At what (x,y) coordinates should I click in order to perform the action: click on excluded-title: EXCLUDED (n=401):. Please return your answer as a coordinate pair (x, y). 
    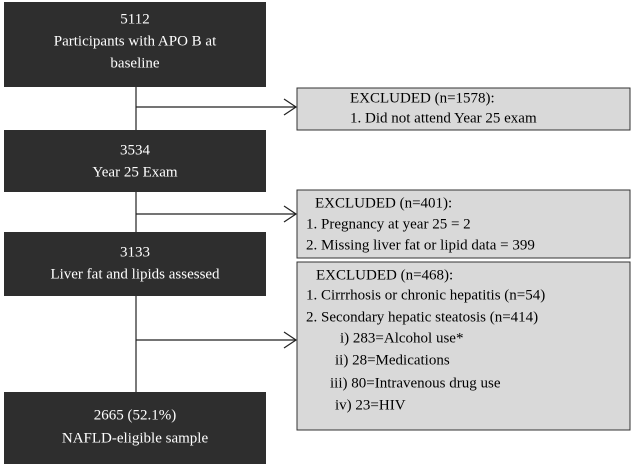
    Looking at the image, I should click on (383, 203).